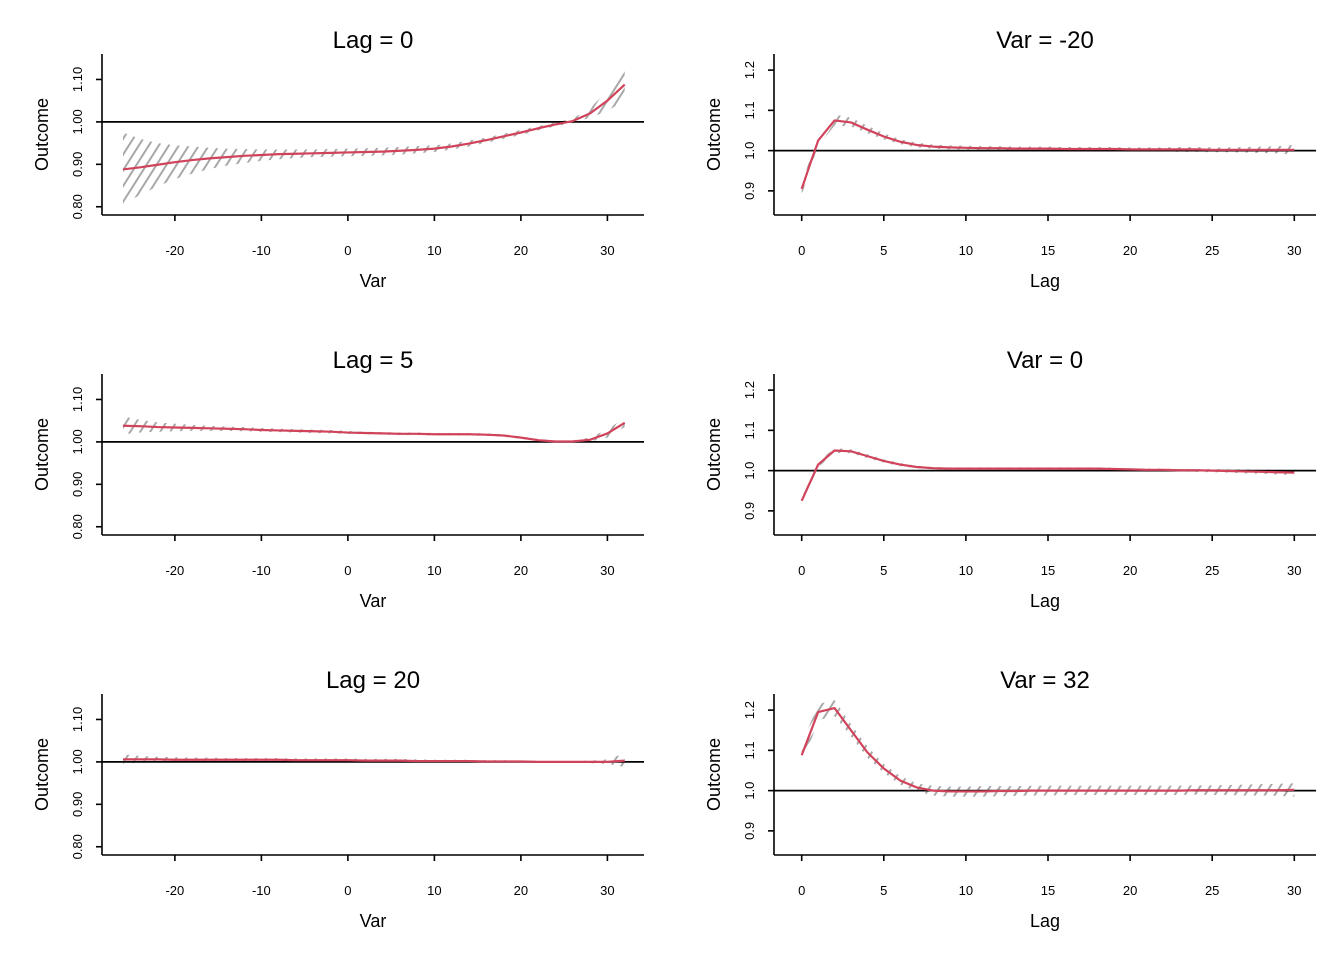 This screenshot has width=1344, height=960. Describe the element at coordinates (801, 250) in the screenshot. I see `x-tick-label: 0` at that location.